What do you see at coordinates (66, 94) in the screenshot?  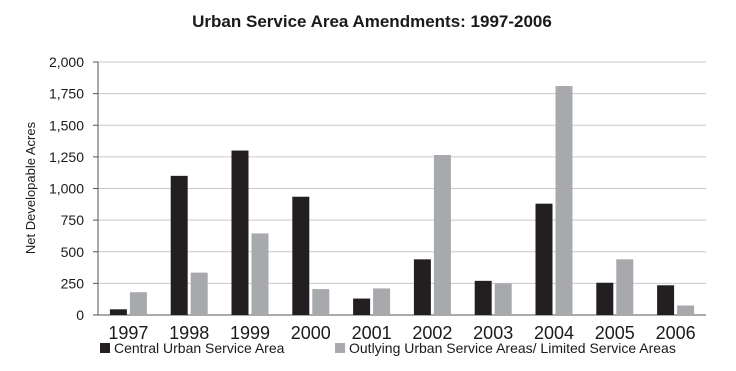 I see `y-tick-label: 1,750` at bounding box center [66, 94].